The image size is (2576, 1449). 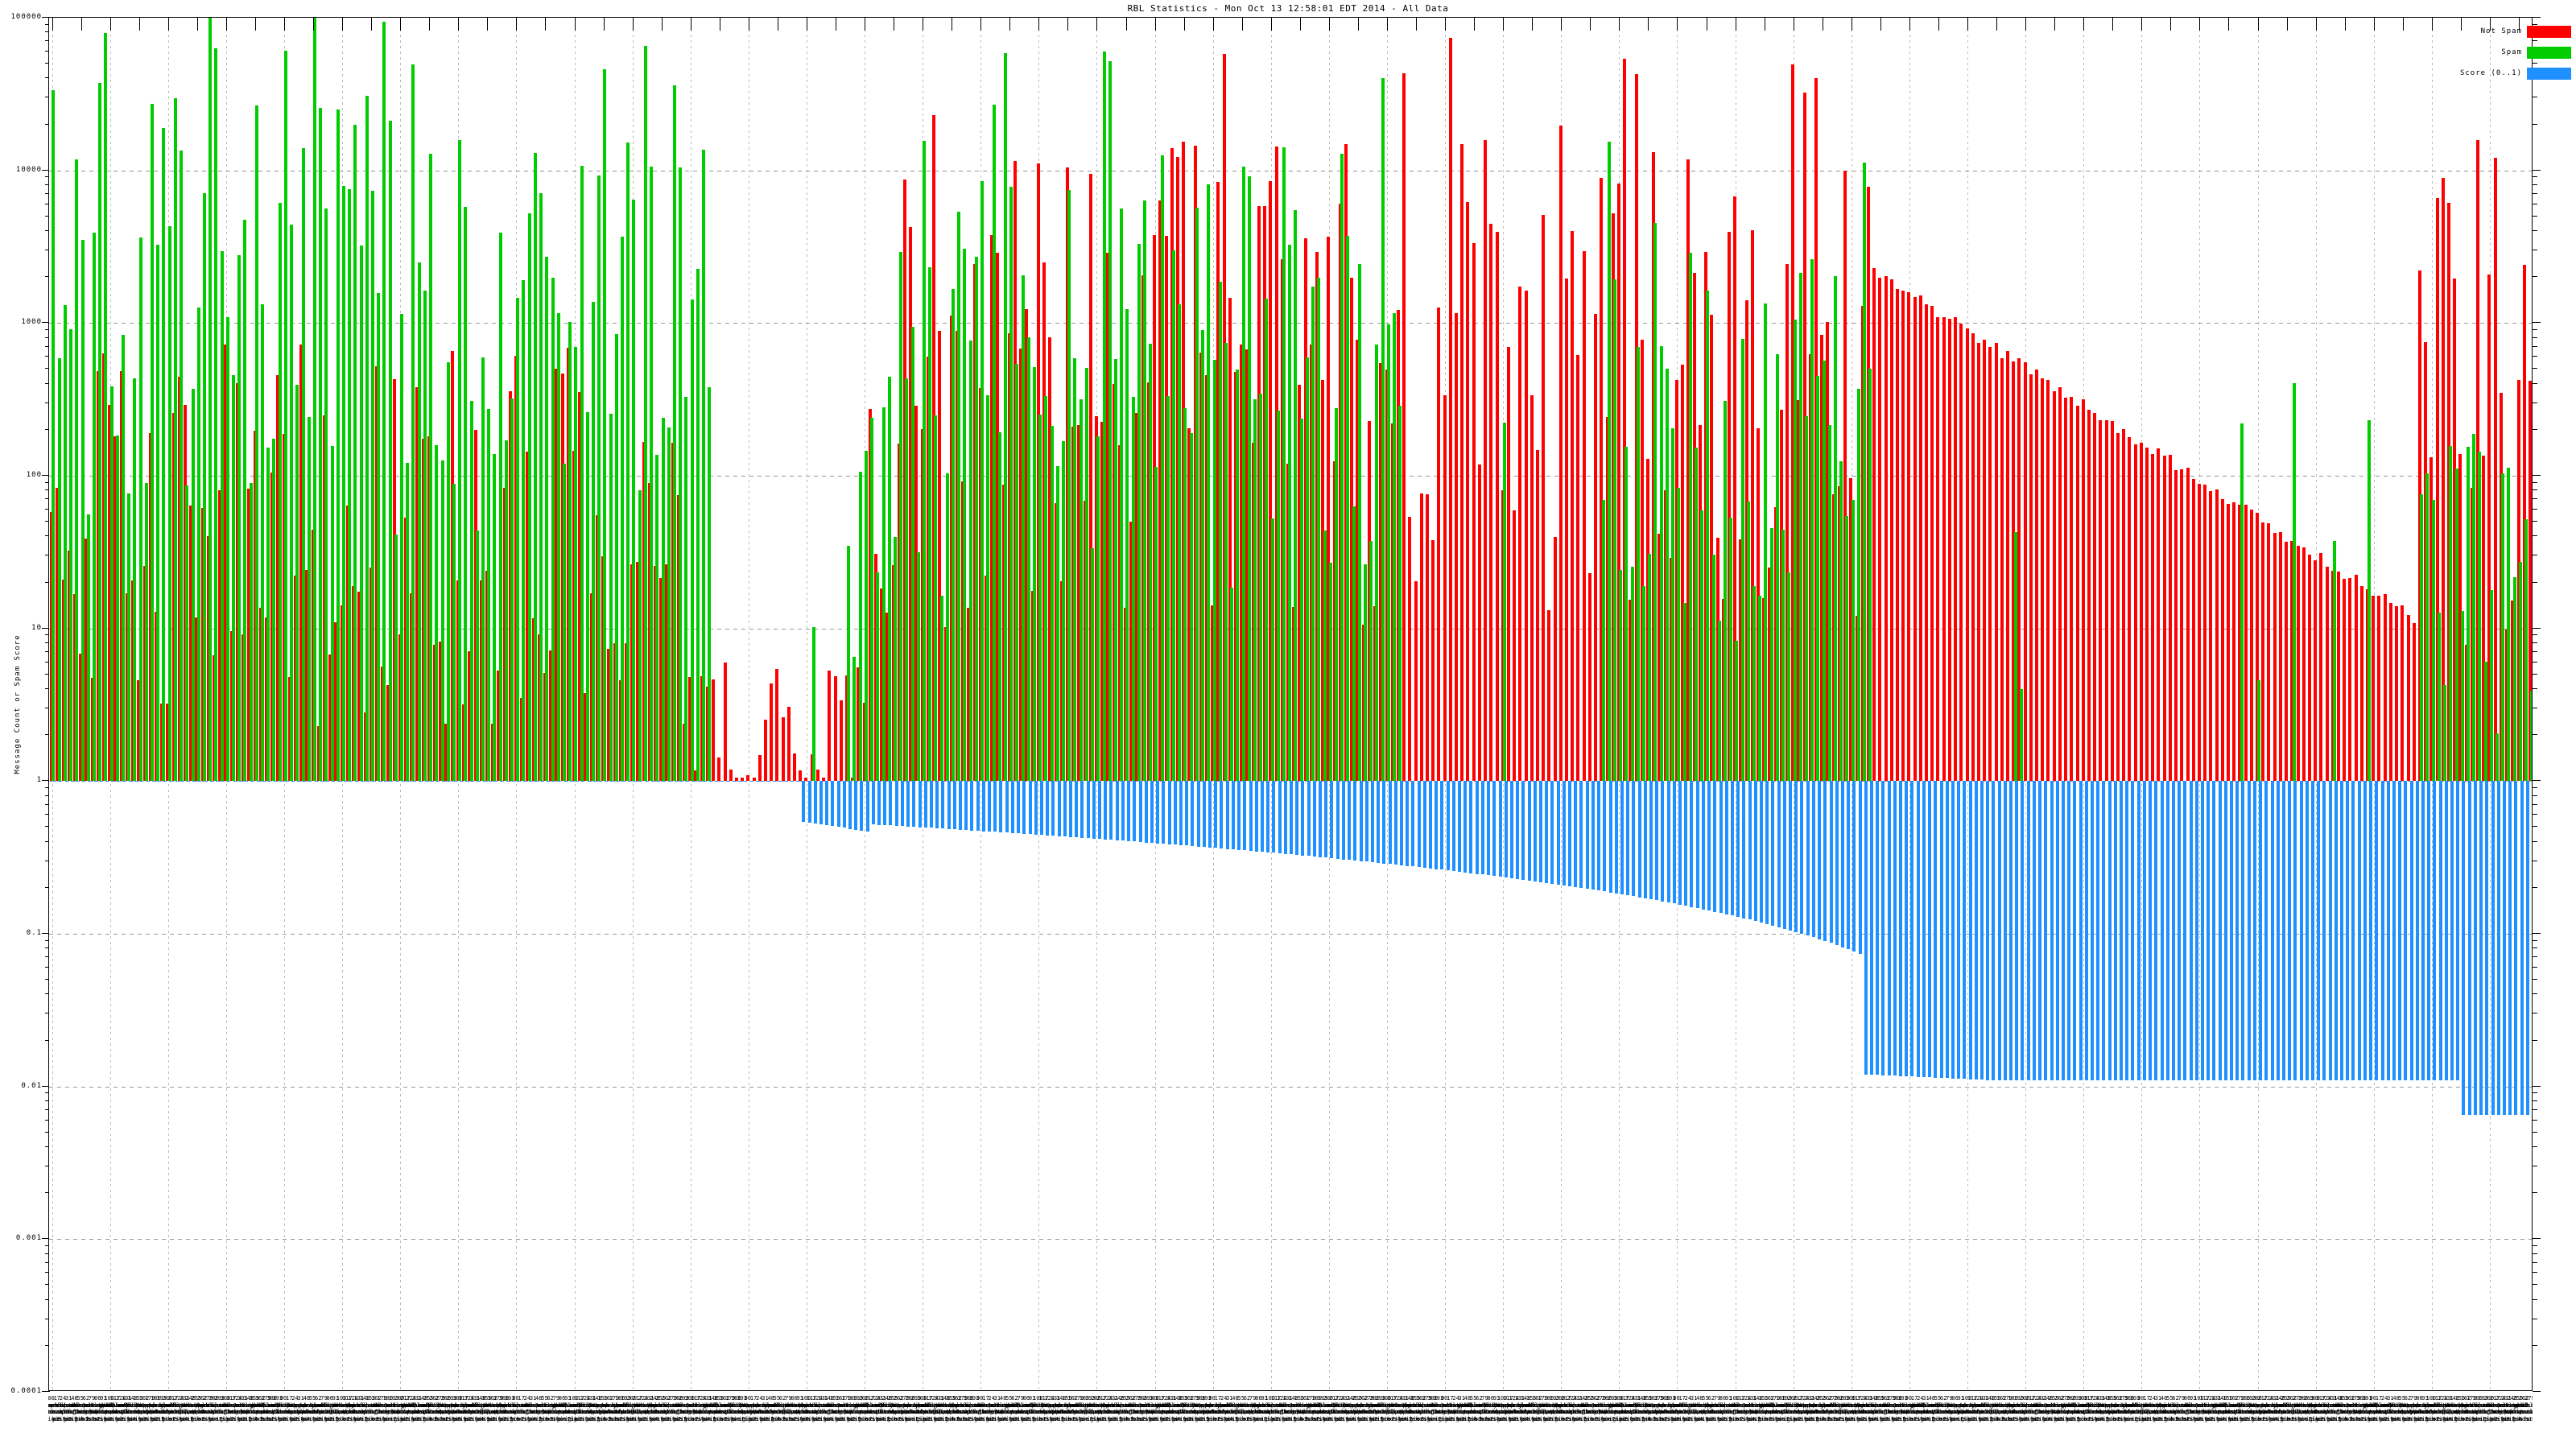 I want to click on x-axis-label: 93 dnsbl.dronebl. dyna.spamrat origin, so click(x=336, y=1408).